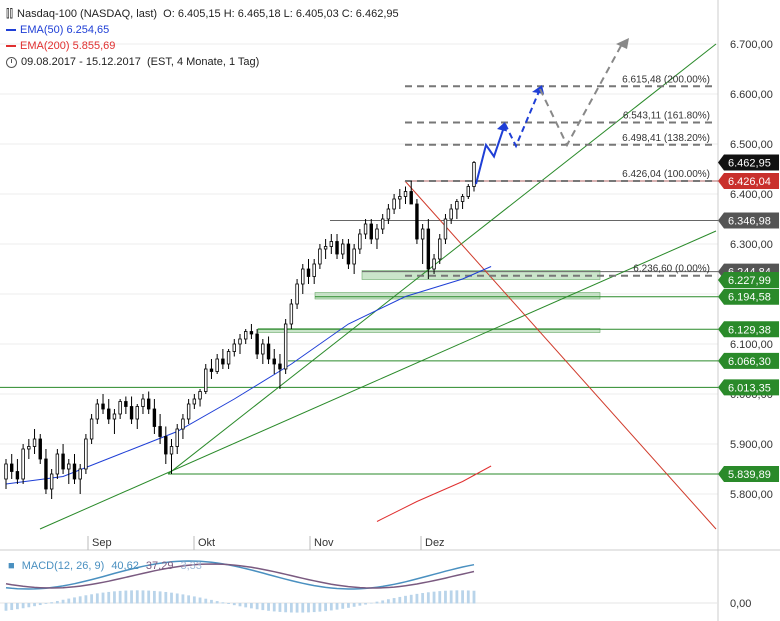  Describe the element at coordinates (666, 138) in the screenshot. I see `fib-label: 6.498,41 (138.20%)` at that location.